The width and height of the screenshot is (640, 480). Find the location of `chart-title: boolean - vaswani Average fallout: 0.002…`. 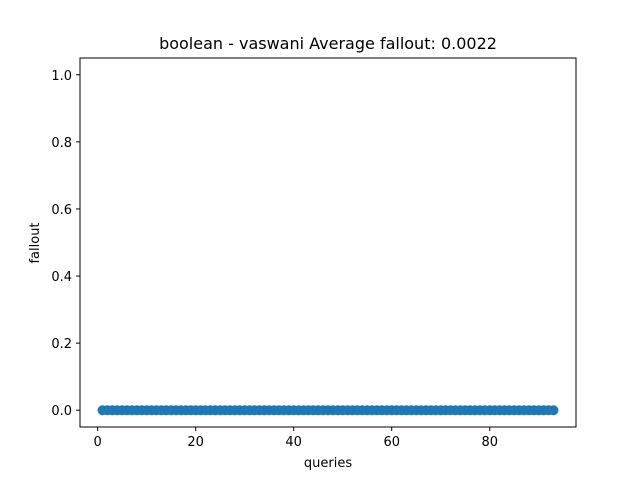

chart-title: boolean - vaswani Average fallout: 0.002… is located at coordinates (328, 43).